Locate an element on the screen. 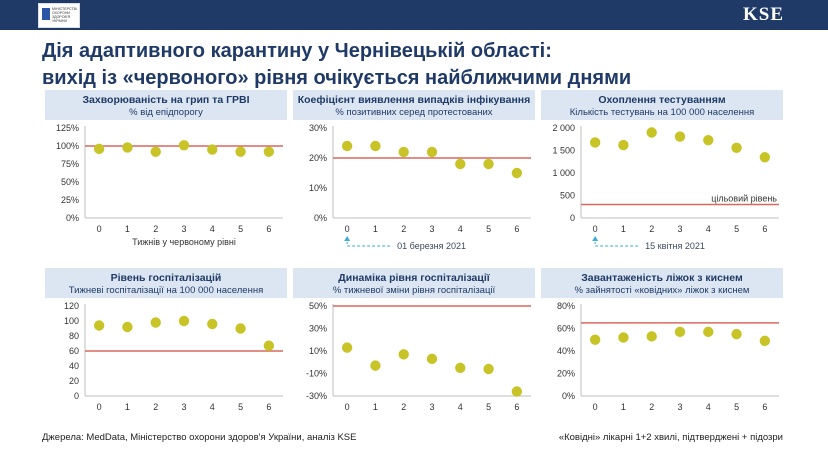 Image resolution: width=828 pixels, height=452 pixels. y-tick-label: 80 is located at coordinates (74, 336).